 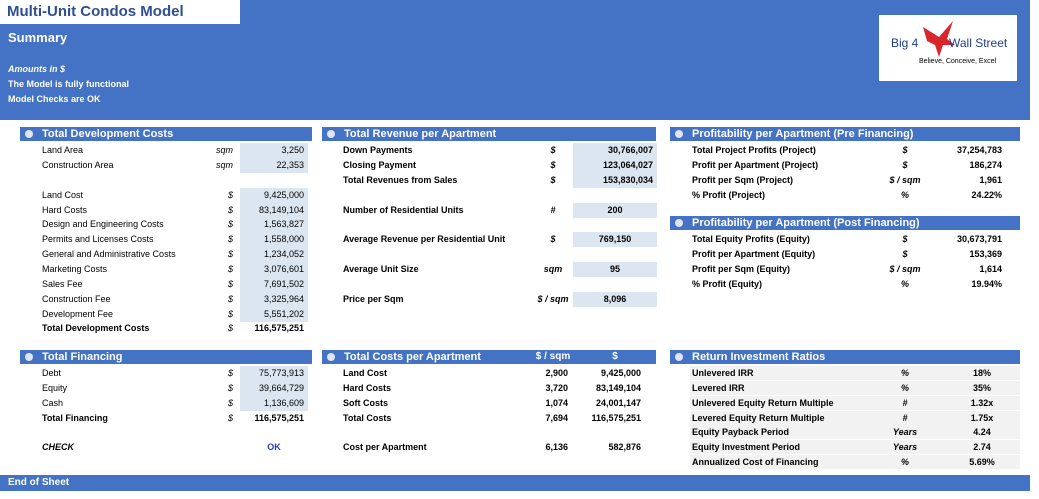 I want to click on row-label: Unlevered Equity Return Multiple, so click(x=763, y=403).